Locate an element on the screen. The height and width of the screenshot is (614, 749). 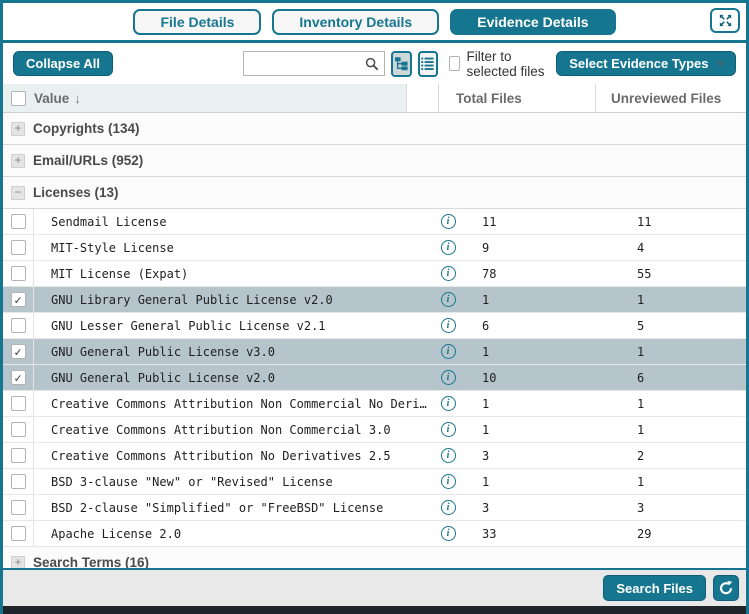
tree-view-icon is located at coordinates (401, 63).